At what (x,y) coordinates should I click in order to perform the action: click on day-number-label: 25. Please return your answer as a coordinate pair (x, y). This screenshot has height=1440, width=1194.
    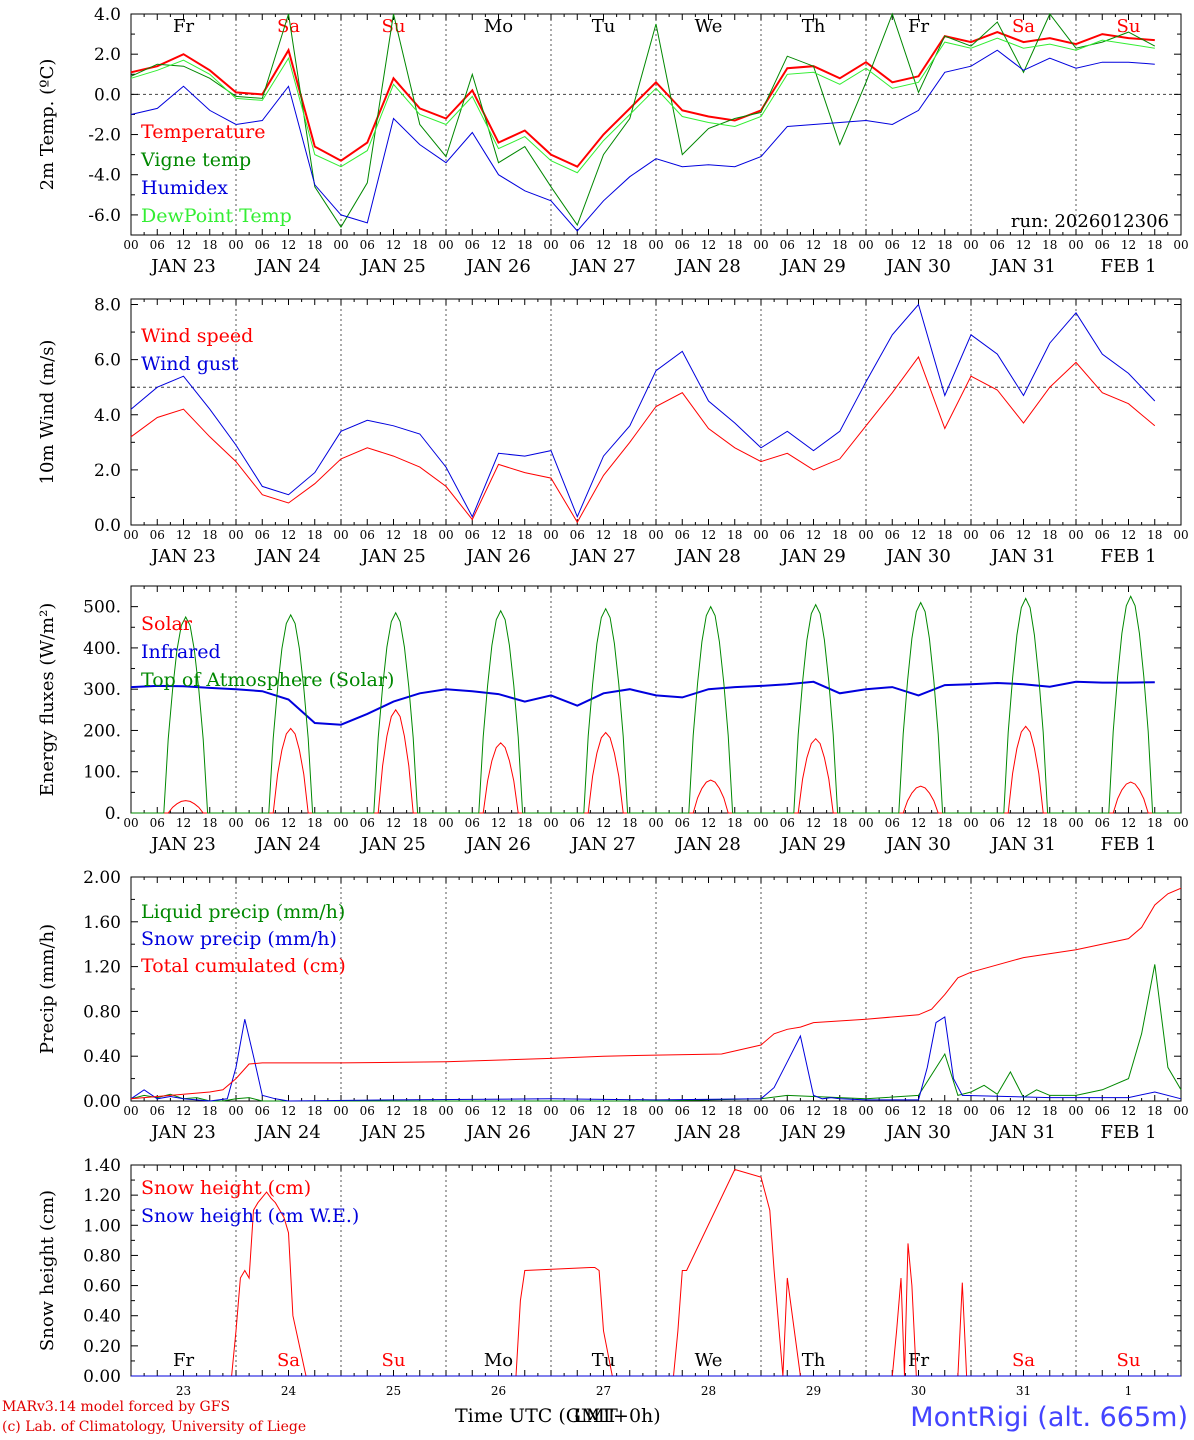
    Looking at the image, I should click on (393, 1391).